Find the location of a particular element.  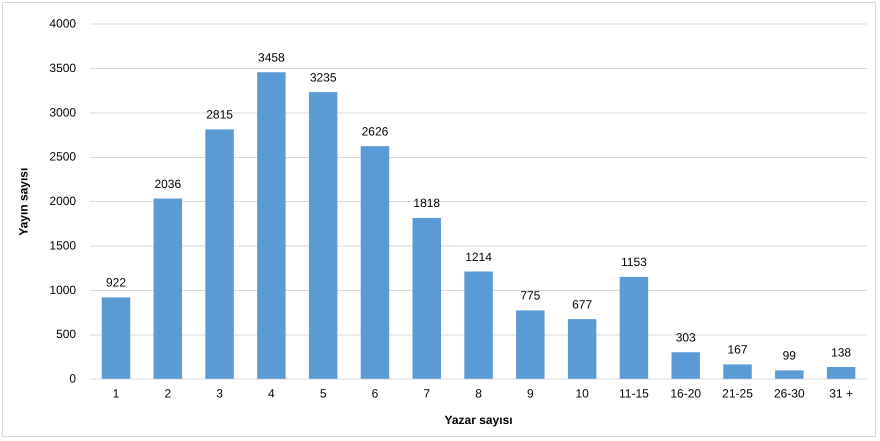

data-label: 1818 is located at coordinates (426, 203).